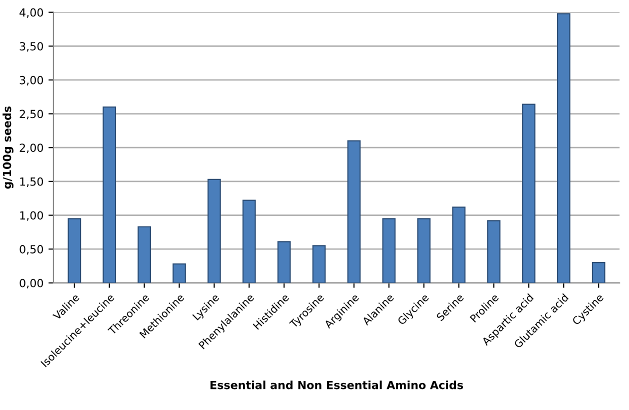 This screenshot has height=410, width=629. Describe the element at coordinates (336, 385) in the screenshot. I see `x-axis-title: Essential and Non Essential Amino Acids` at that location.